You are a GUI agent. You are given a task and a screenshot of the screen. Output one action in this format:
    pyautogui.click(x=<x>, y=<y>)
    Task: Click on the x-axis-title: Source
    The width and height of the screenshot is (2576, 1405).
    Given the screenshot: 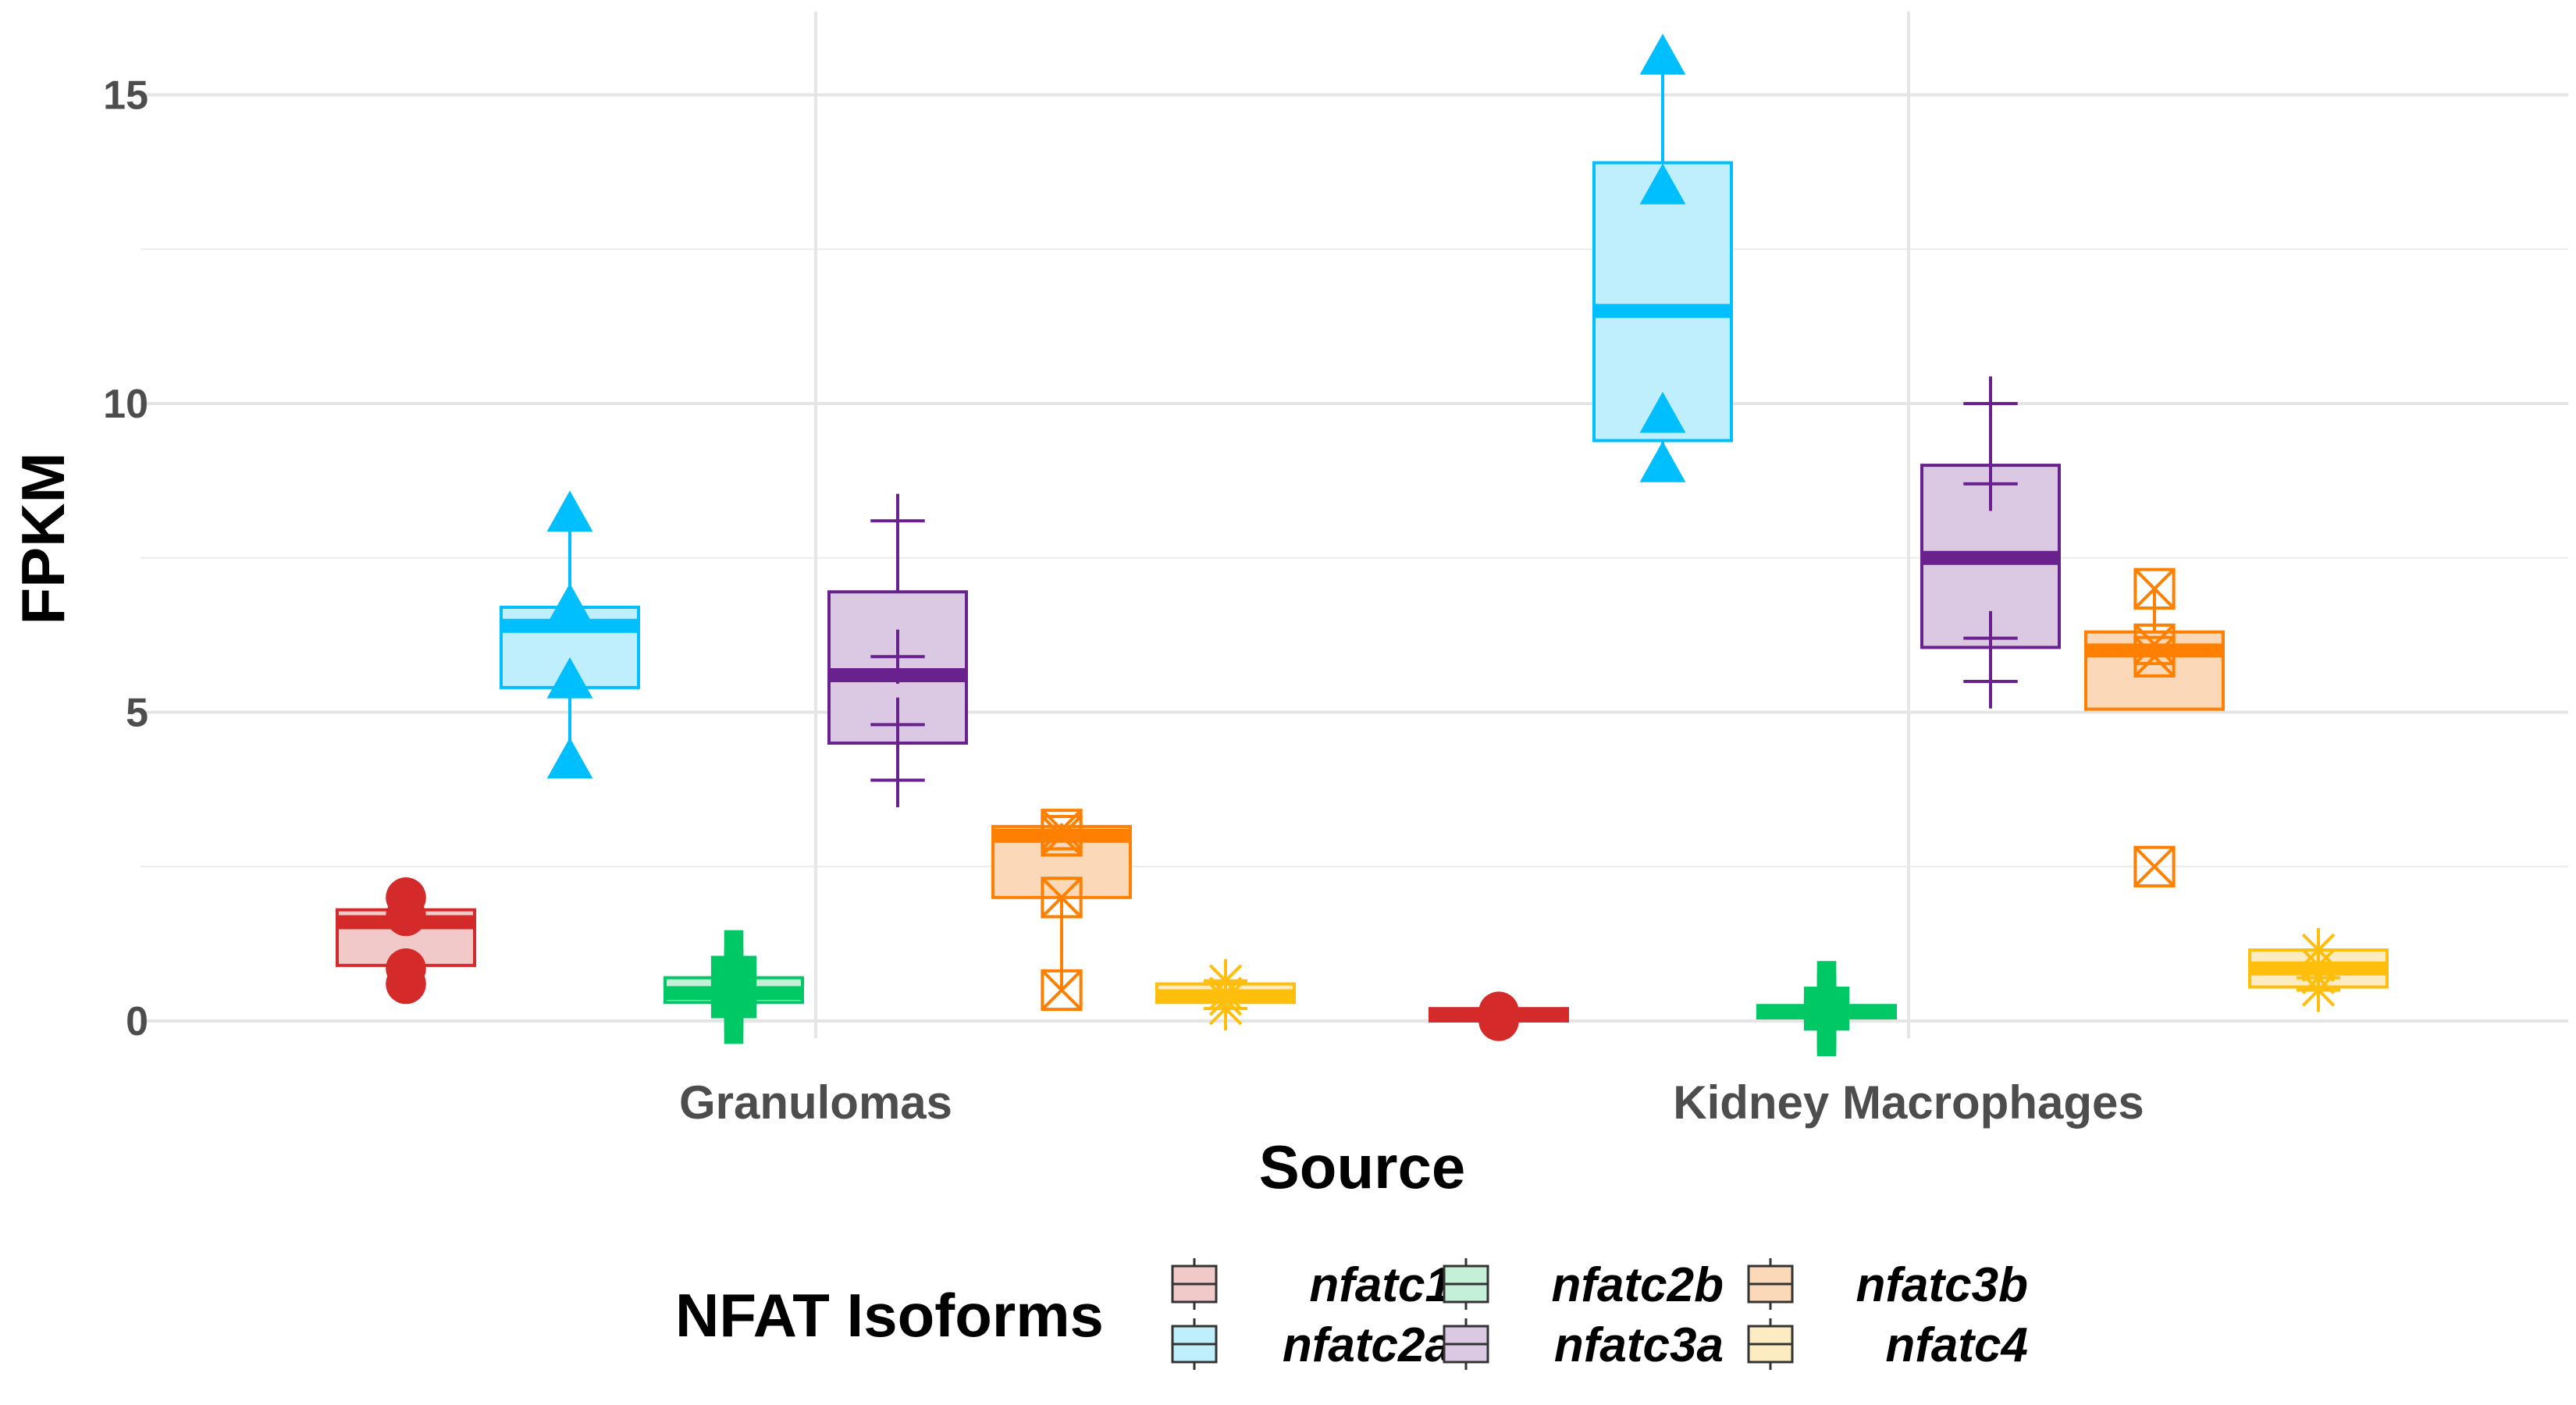 What is the action you would take?
    pyautogui.click(x=1362, y=1167)
    